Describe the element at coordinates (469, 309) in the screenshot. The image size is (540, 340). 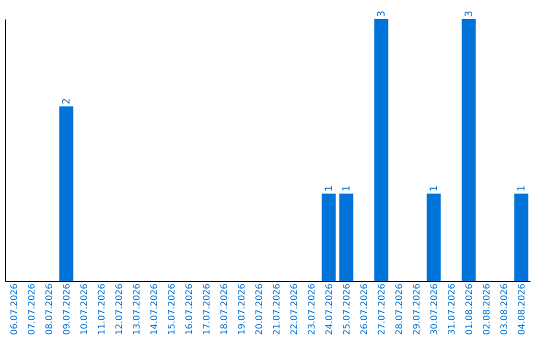
I see `x-tick-label: 01.08.2026` at that location.